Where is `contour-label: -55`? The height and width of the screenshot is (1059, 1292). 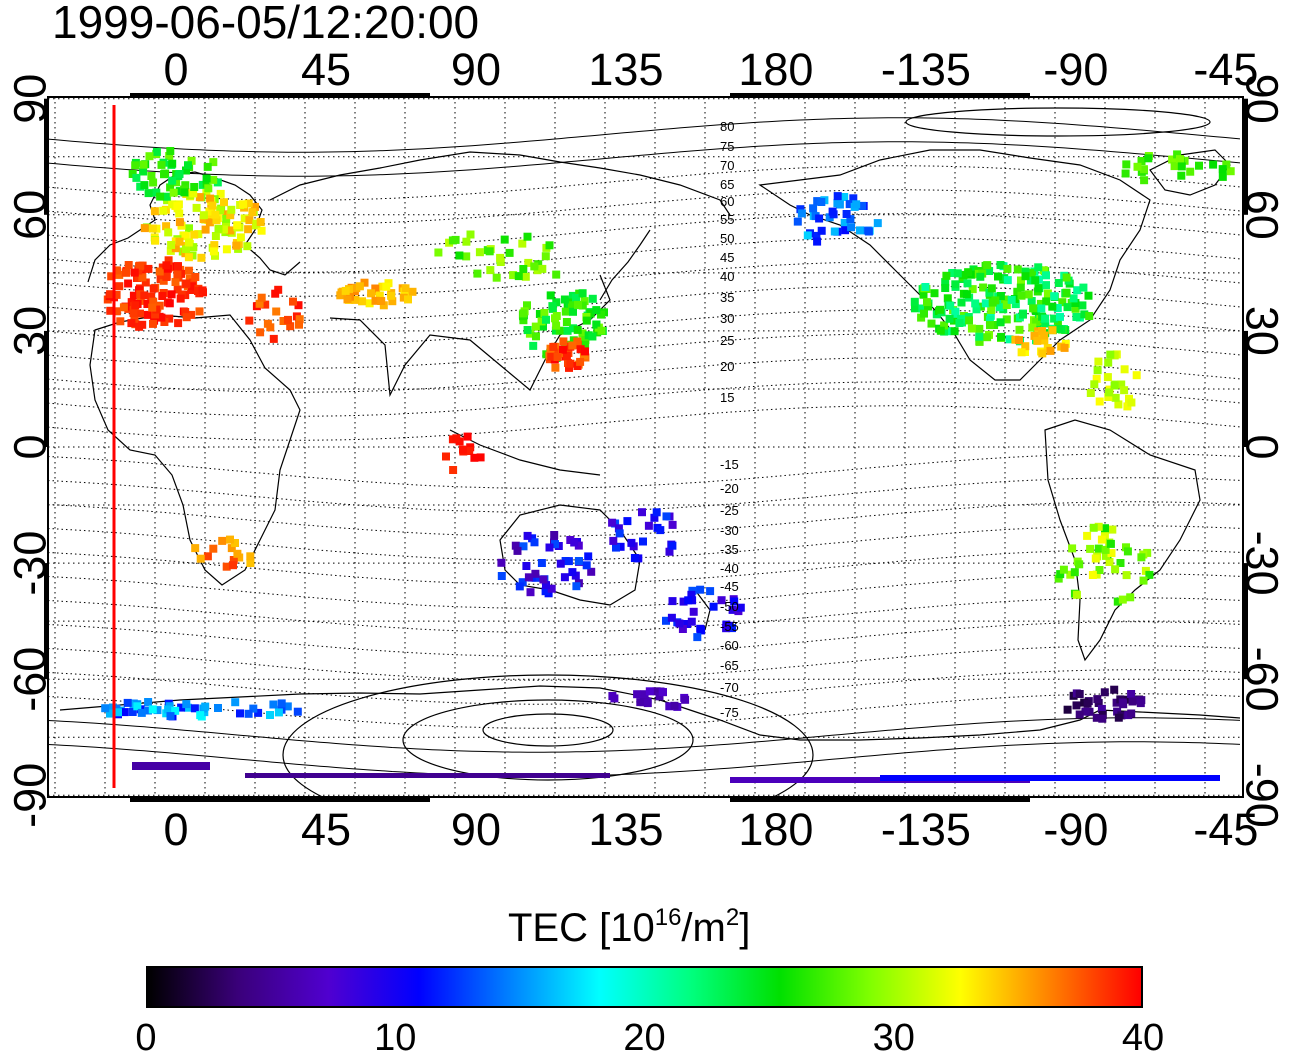 contour-label: -55 is located at coordinates (729, 626).